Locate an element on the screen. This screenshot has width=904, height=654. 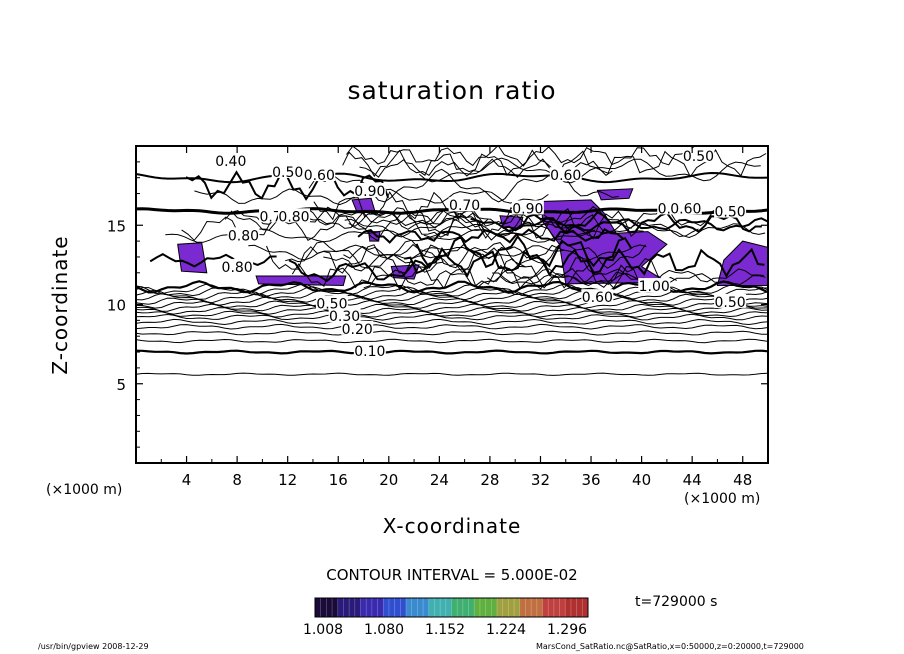
colorbar-label: 1.152 is located at coordinates (445, 630).